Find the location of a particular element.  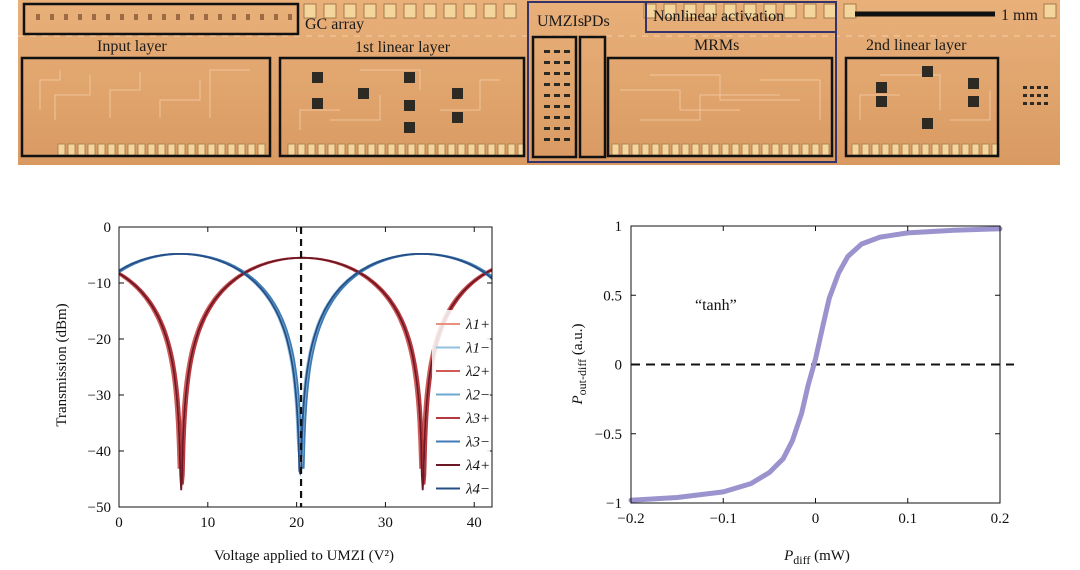

x-tick-label: 0 is located at coordinates (119, 523).